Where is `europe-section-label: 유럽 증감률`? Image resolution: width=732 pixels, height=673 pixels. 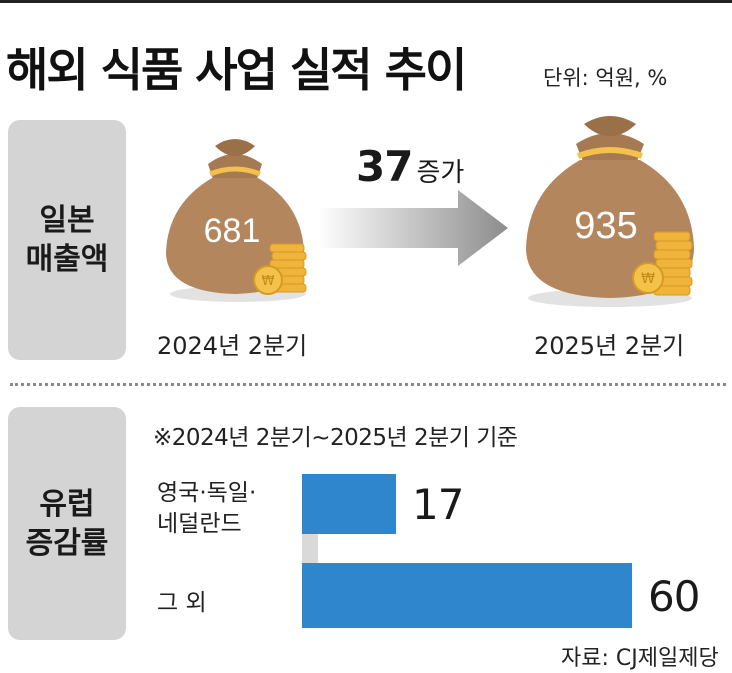
europe-section-label: 유럽 증감률 is located at coordinates (67, 523).